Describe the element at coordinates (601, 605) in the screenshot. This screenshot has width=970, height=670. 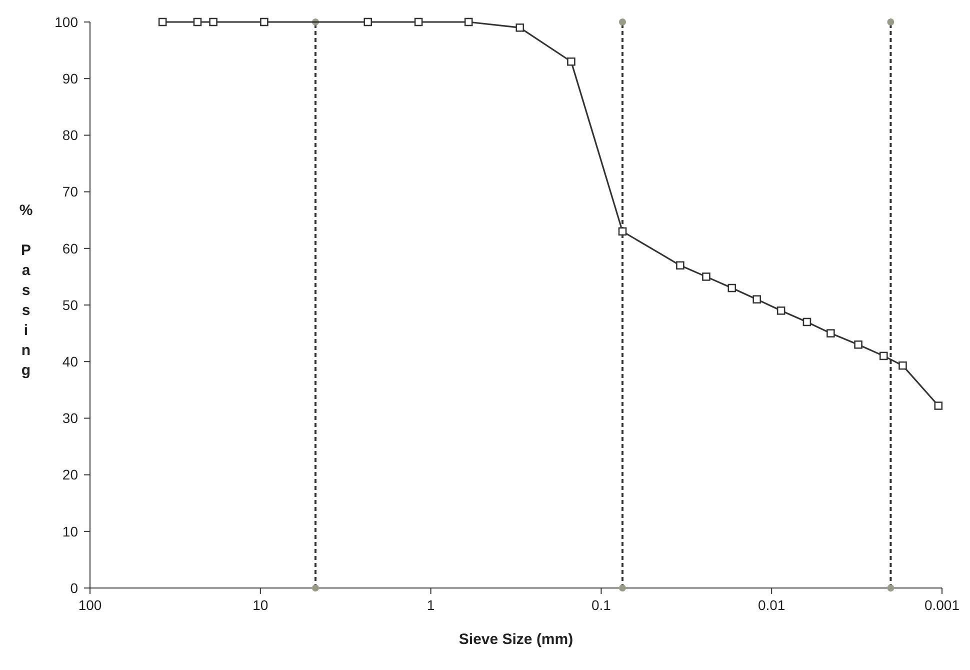
I see `x-tick-label: 0.1` at that location.